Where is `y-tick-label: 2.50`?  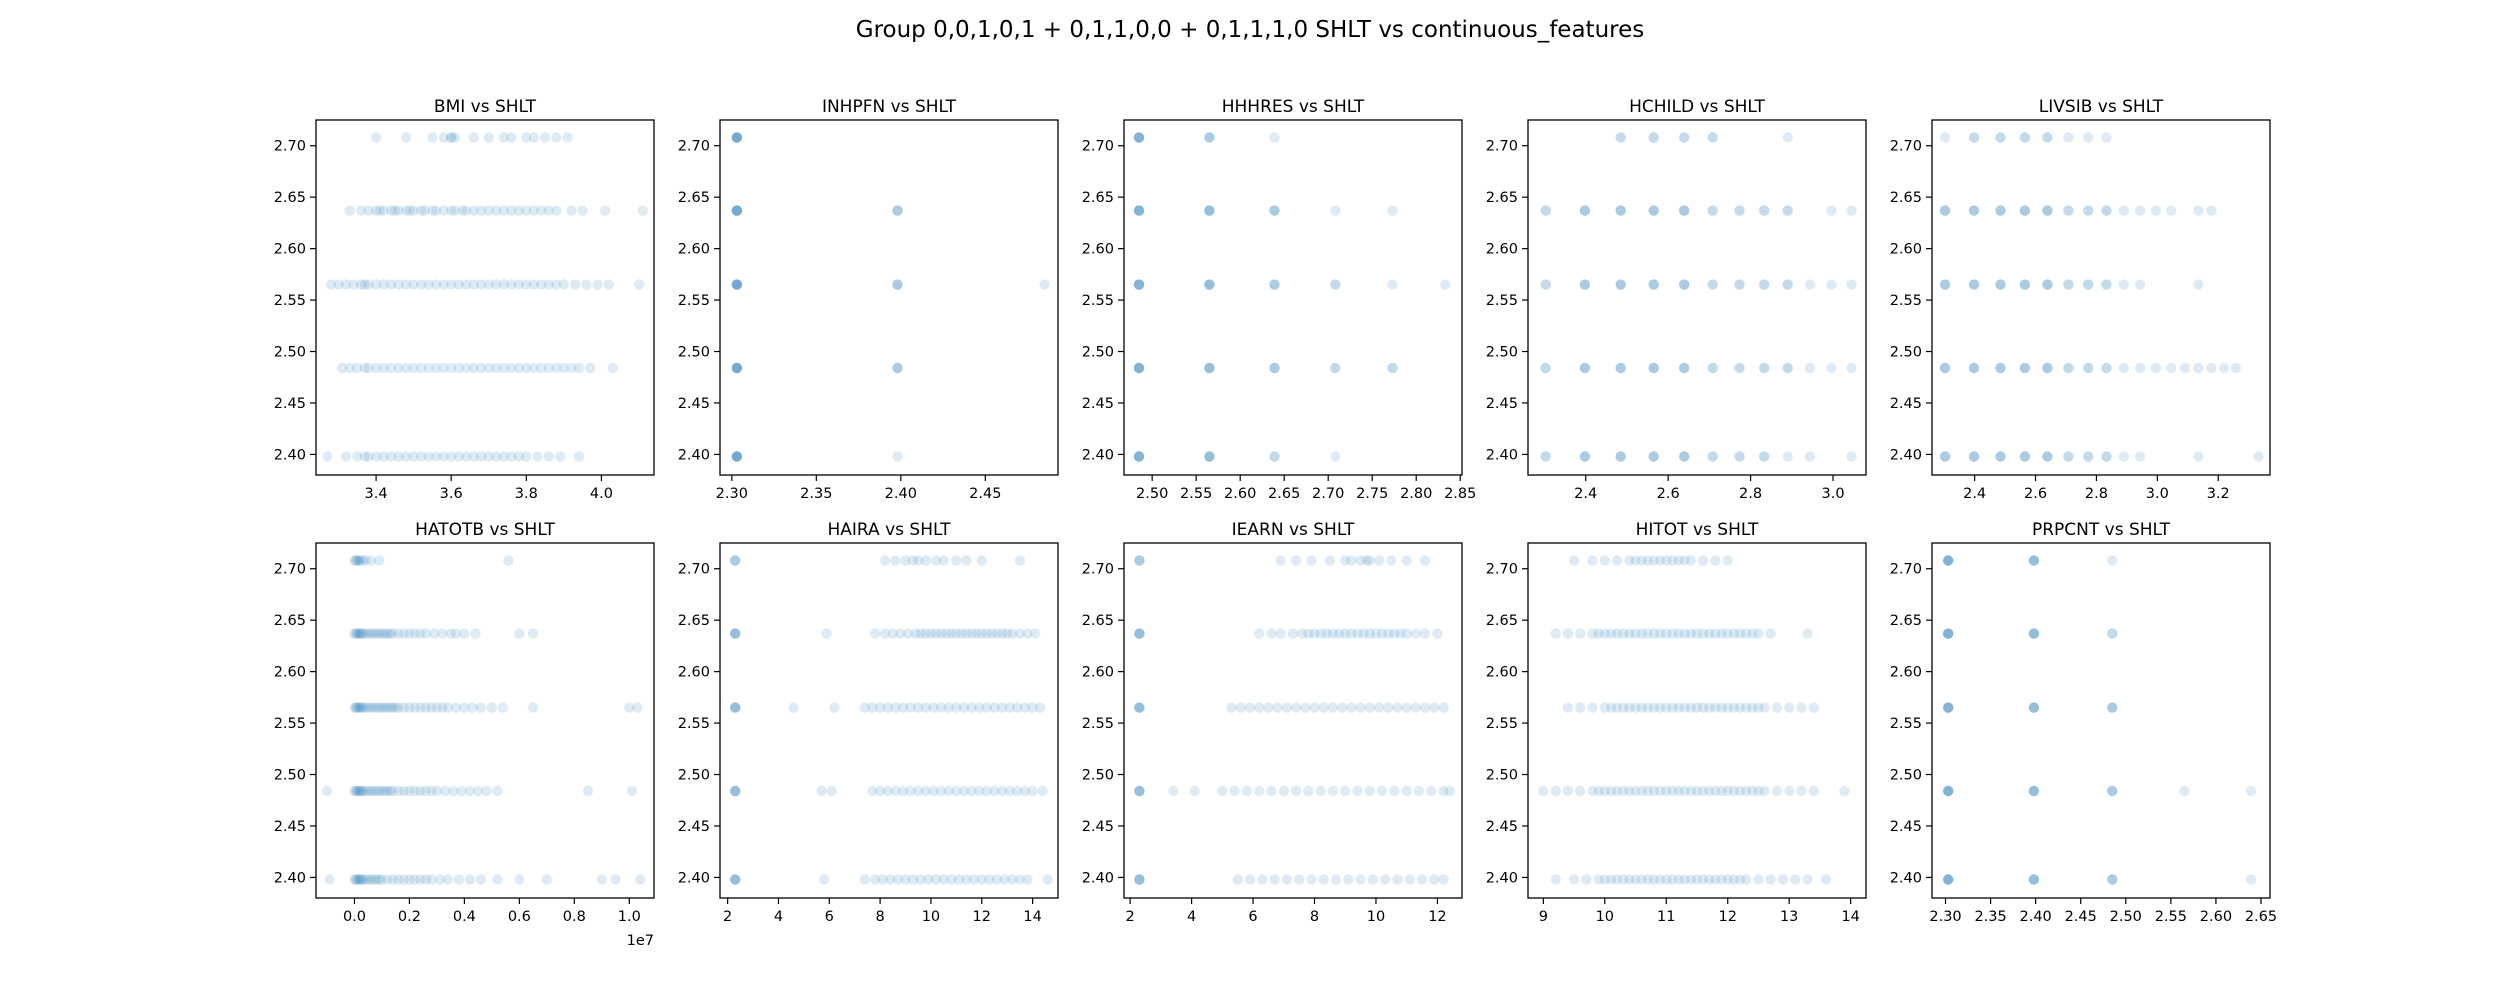
y-tick-label: 2.50 is located at coordinates (1906, 776).